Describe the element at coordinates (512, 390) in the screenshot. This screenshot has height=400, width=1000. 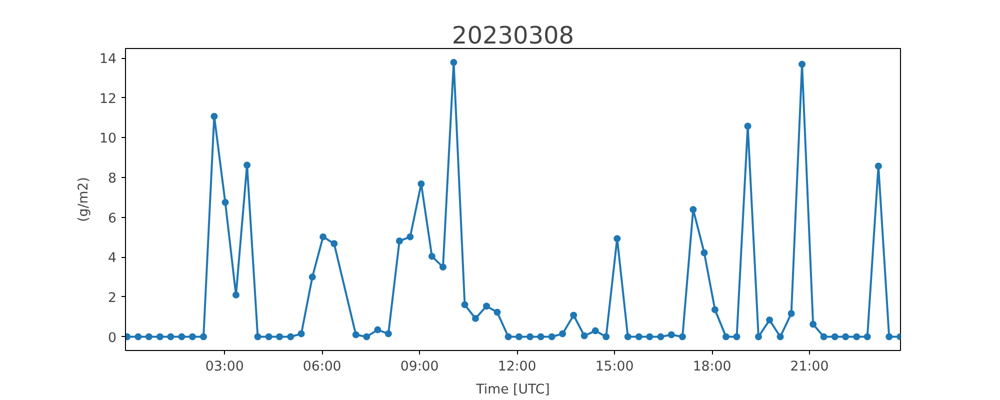
I see `x-axis-title: Time [UTC]` at that location.